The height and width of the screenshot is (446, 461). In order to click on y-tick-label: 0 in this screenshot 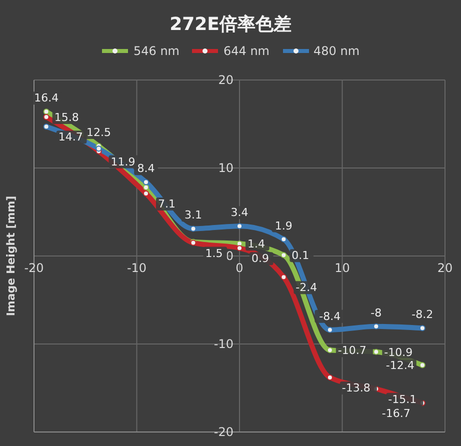, I will do `click(230, 256)`.